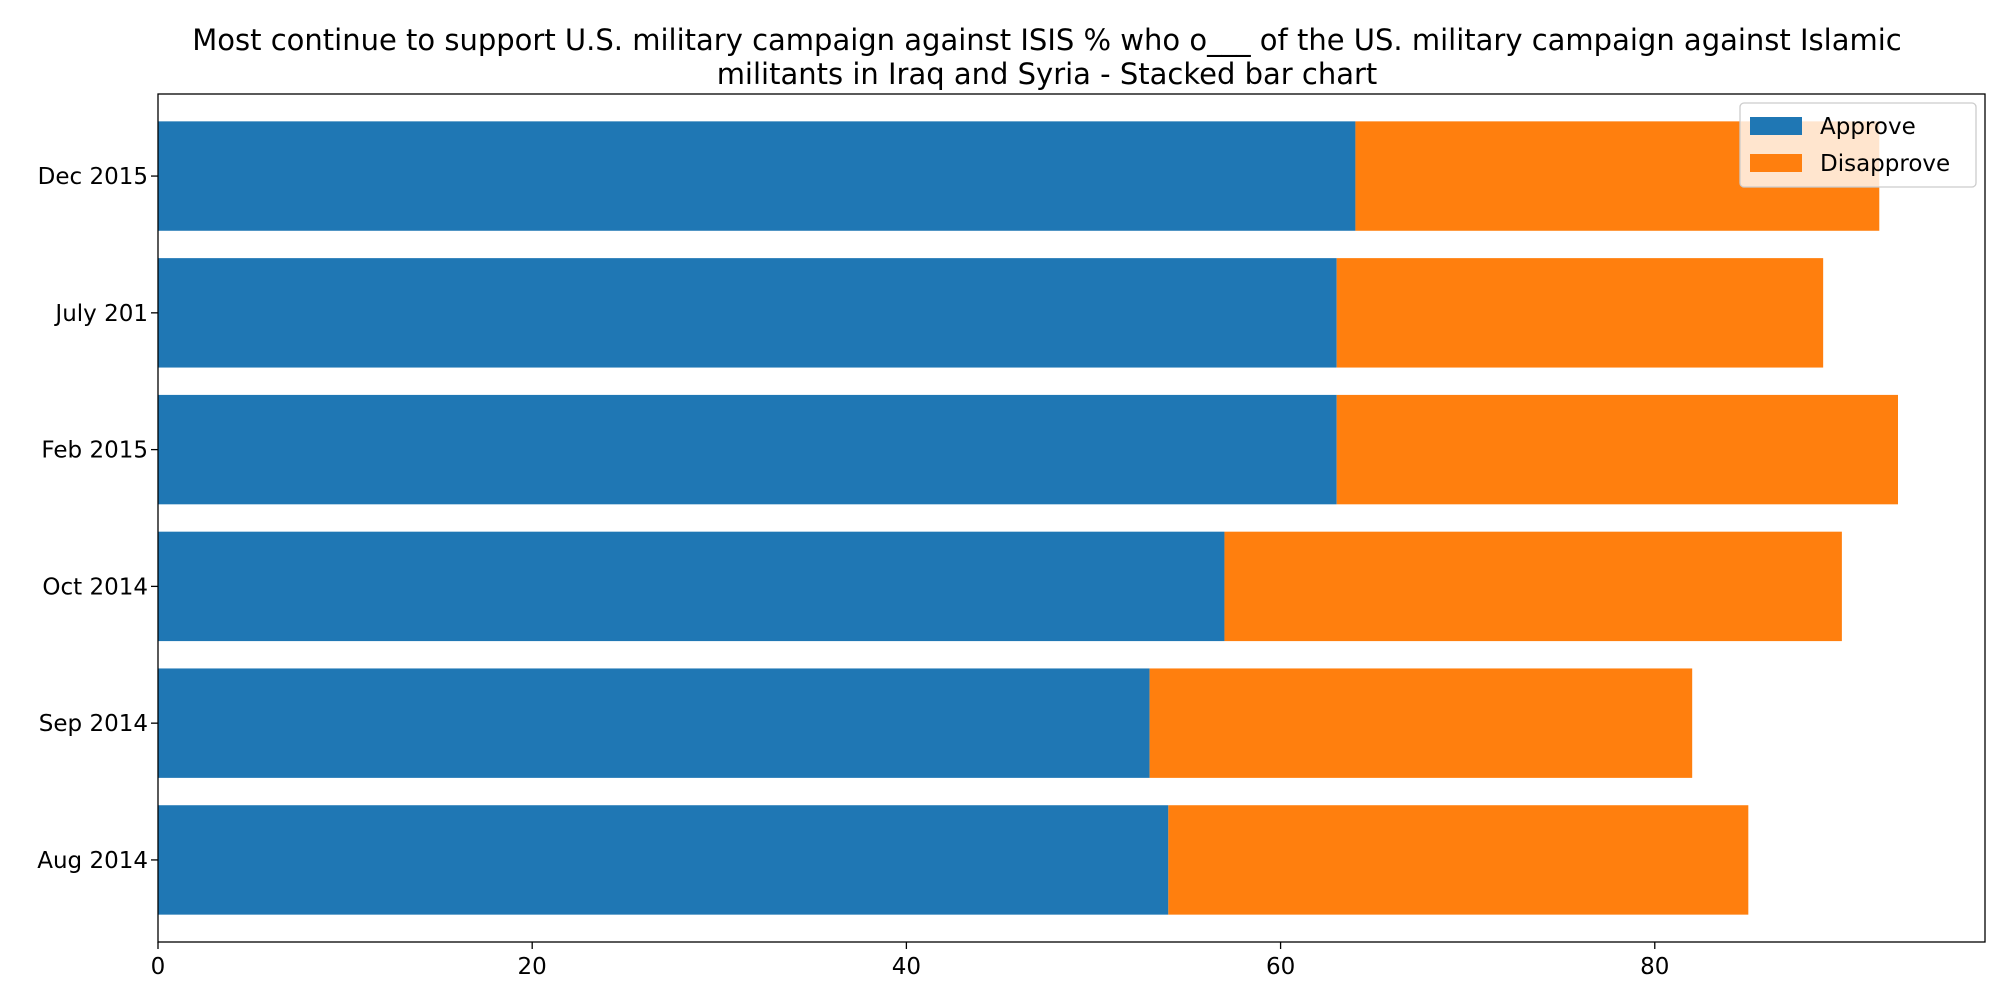  I want to click on legend: Approve Disapprove, so click(1858, 145).